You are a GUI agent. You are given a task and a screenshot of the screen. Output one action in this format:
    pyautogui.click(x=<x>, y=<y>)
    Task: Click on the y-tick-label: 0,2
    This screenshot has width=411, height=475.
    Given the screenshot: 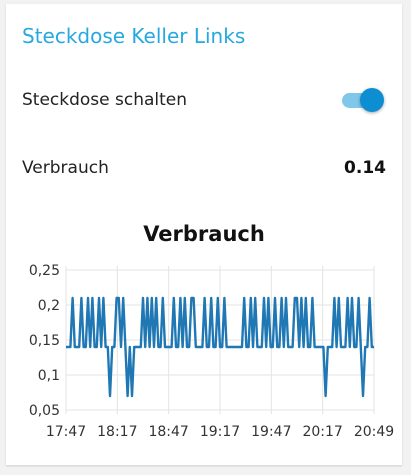 What is the action you would take?
    pyautogui.click(x=49, y=306)
    